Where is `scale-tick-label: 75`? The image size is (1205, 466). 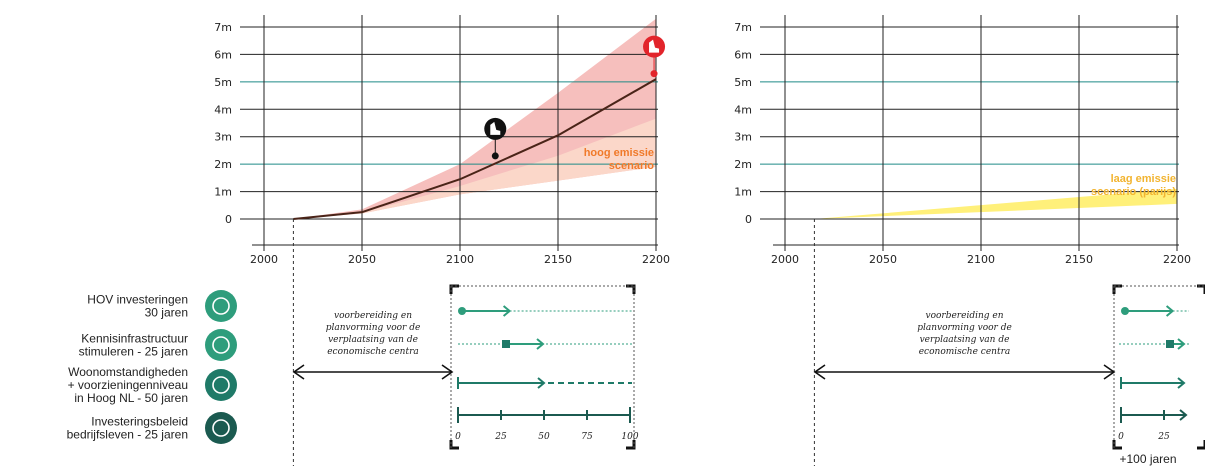 scale-tick-label: 75 is located at coordinates (587, 437).